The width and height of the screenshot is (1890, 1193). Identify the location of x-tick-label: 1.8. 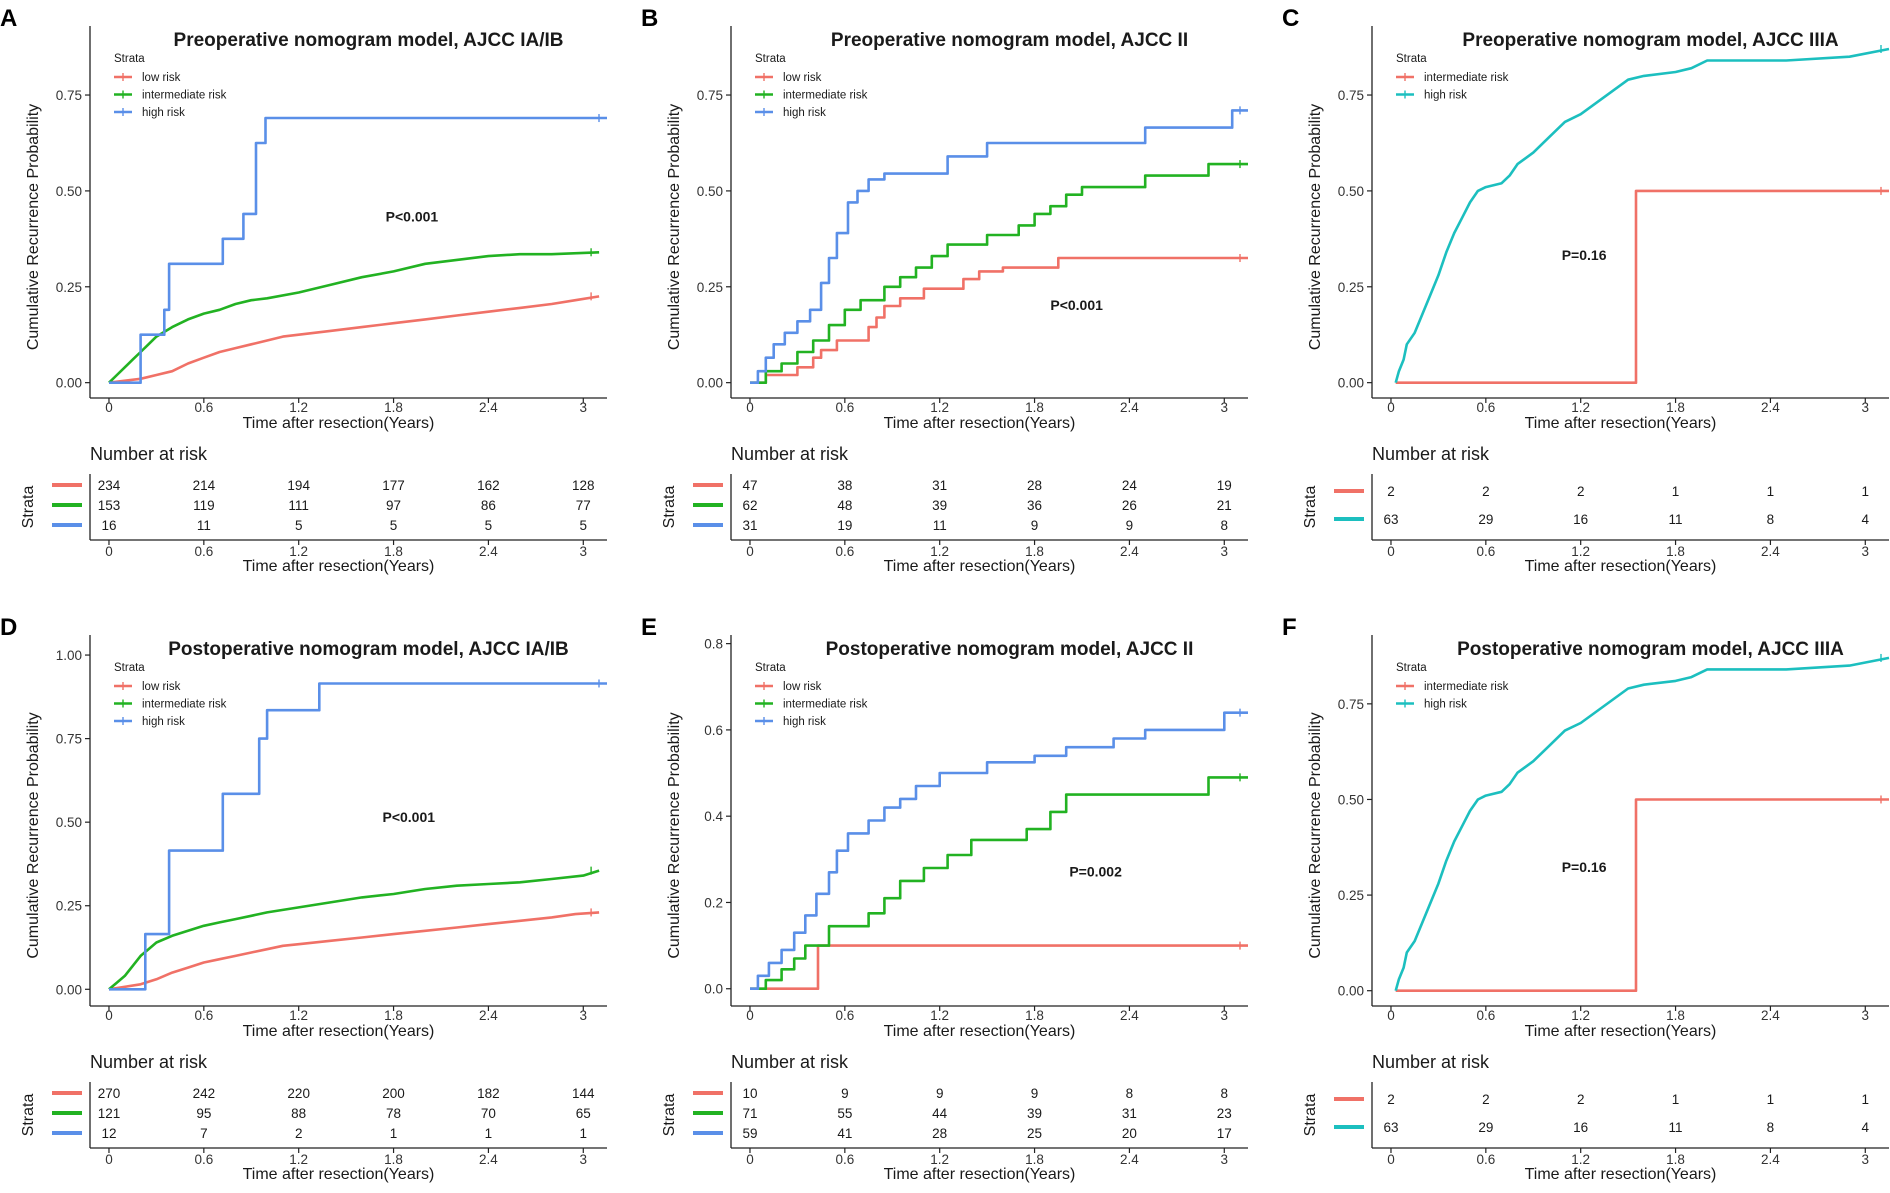
(1034, 1015).